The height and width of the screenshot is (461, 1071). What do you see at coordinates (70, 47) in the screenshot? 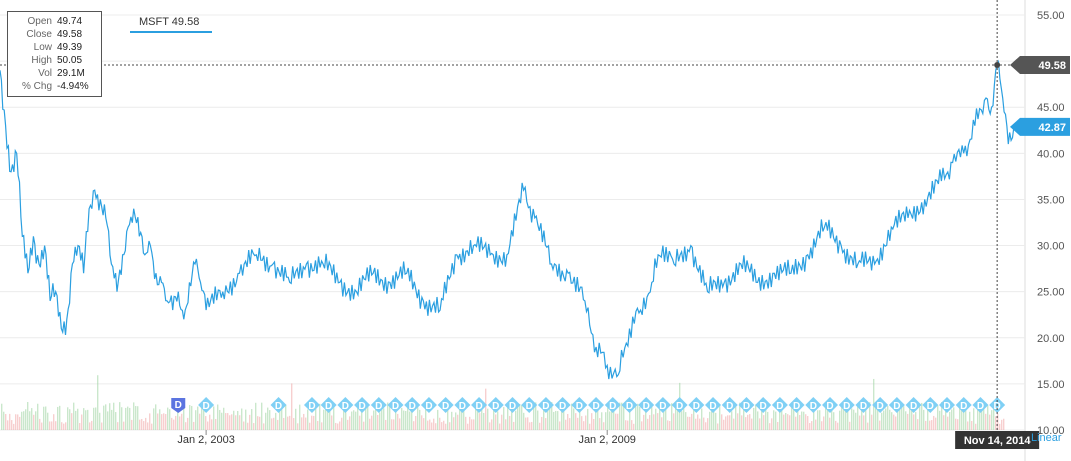
I see `tooltip-value: 49.39` at bounding box center [70, 47].